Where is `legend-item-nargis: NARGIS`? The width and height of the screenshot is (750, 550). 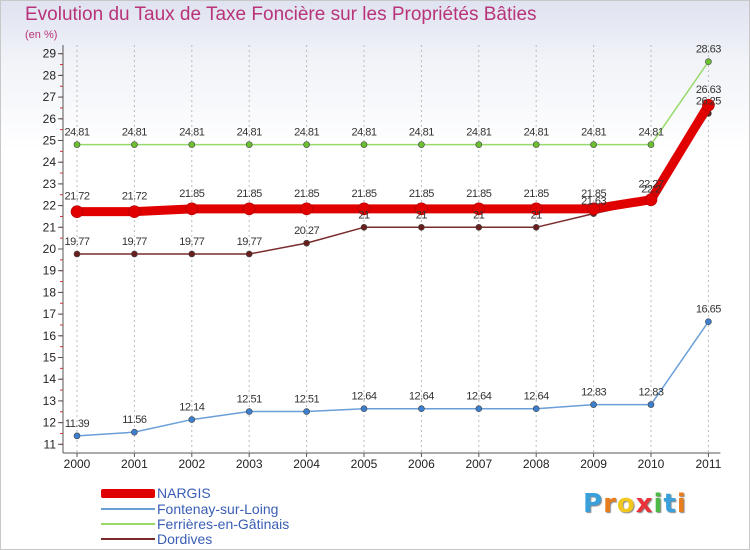
legend-item-nargis: NARGIS is located at coordinates (156, 493).